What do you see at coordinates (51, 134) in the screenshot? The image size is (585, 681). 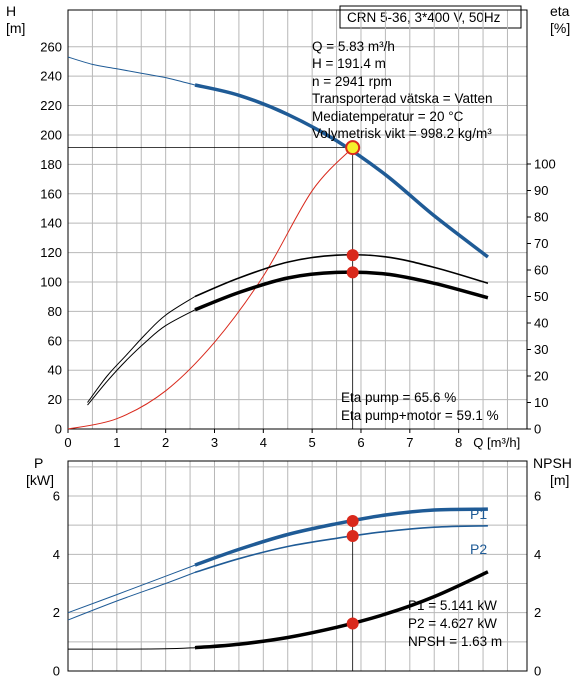 I see `h-tick-label: 200` at bounding box center [51, 134].